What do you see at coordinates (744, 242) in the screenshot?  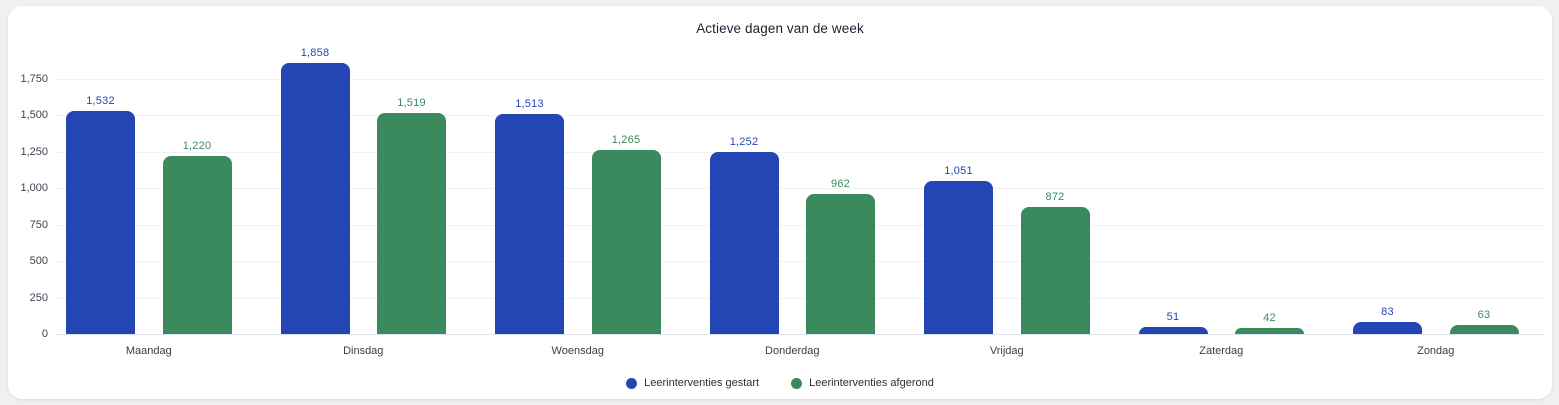 I see `bar-leerinterventies-gestart-donderdag` at bounding box center [744, 242].